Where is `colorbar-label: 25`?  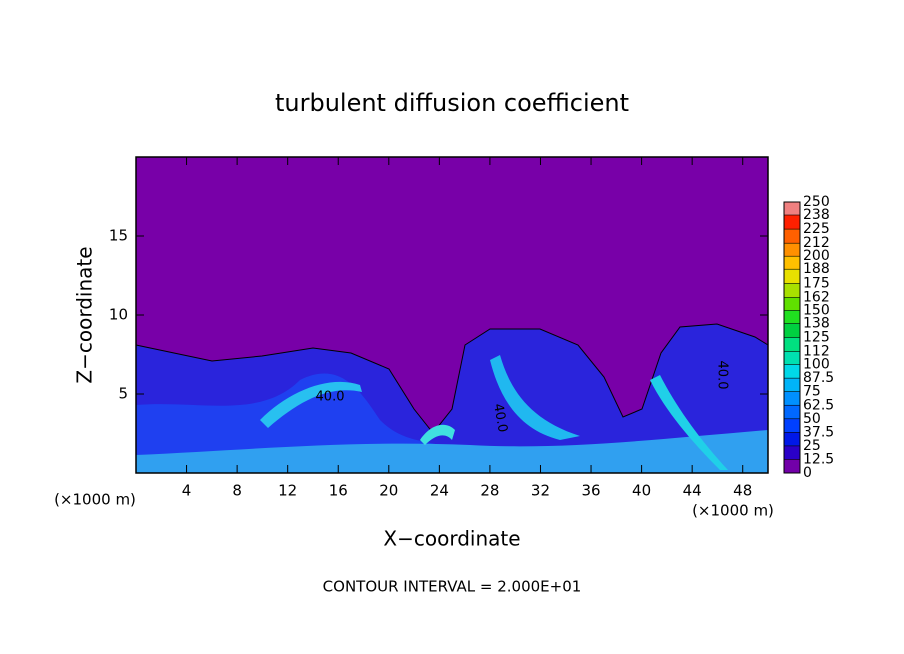 colorbar-label: 25 is located at coordinates (812, 446).